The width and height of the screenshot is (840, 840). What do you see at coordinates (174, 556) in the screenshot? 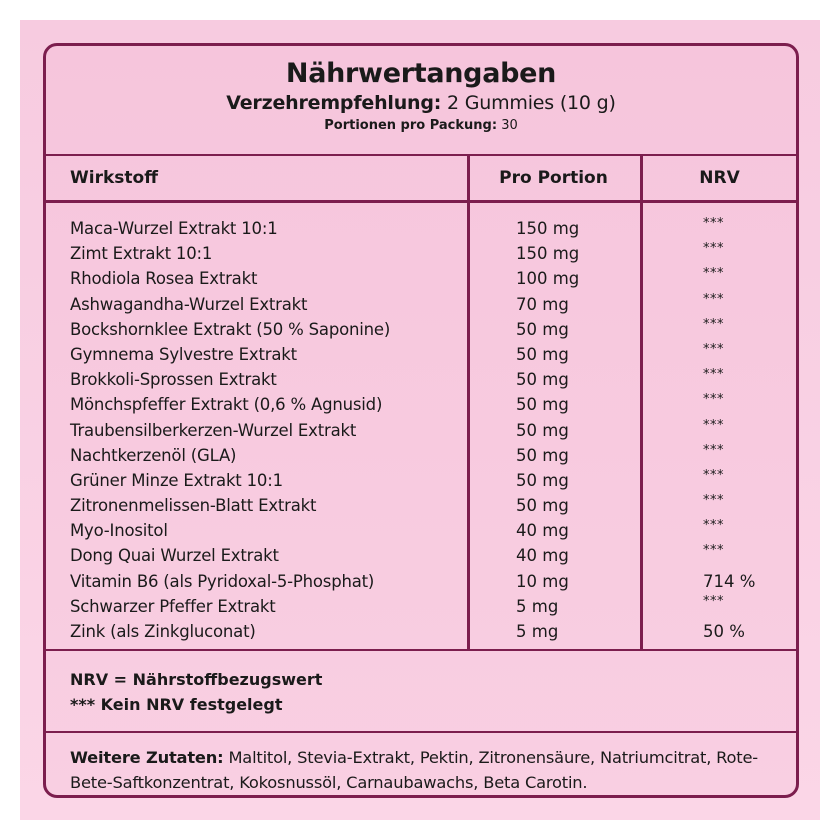
I see `substance-name: Dong Quai Wurzel Extrakt` at bounding box center [174, 556].